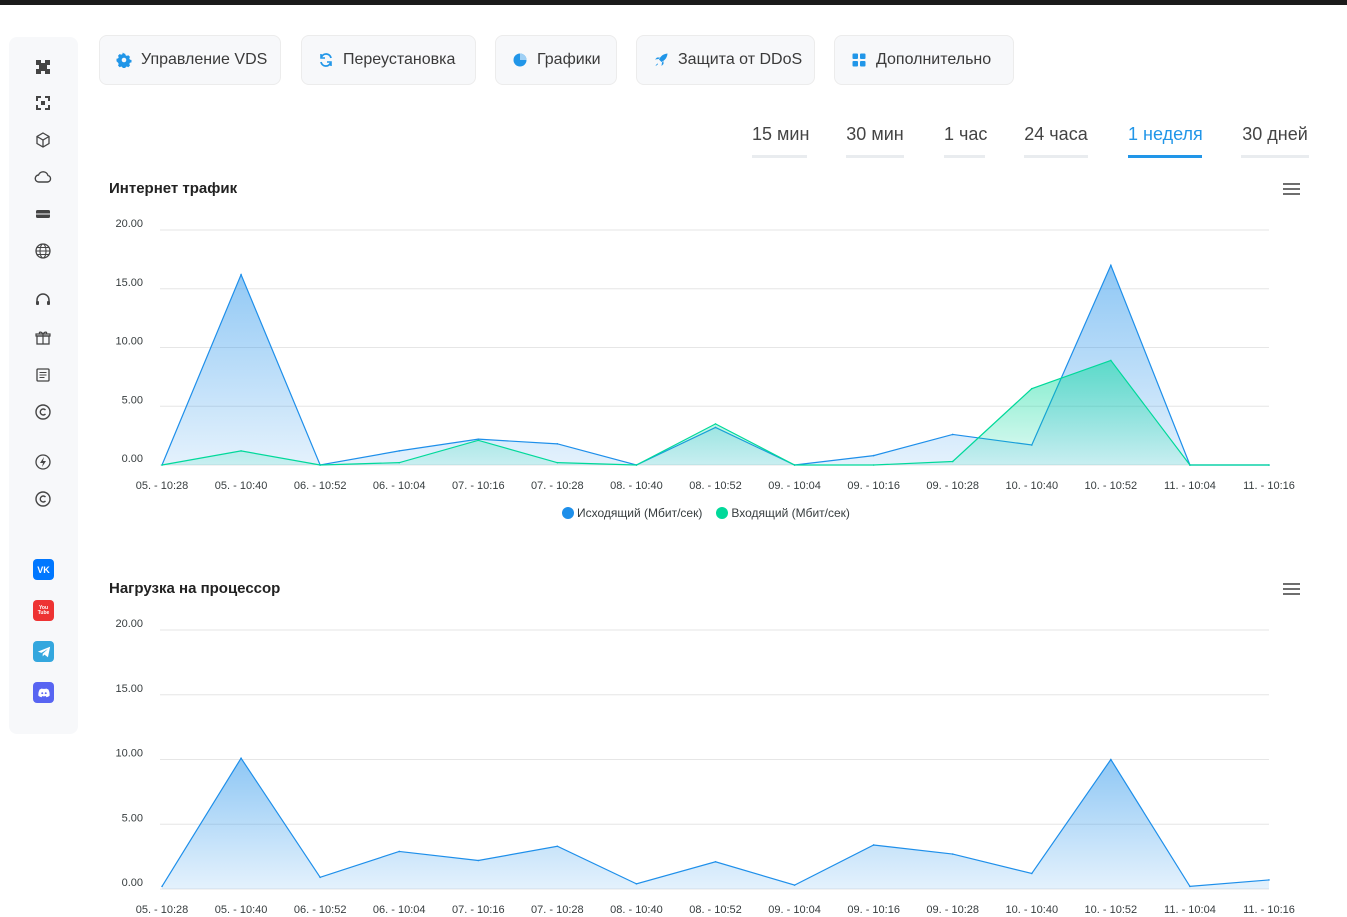 The image size is (1347, 917). Describe the element at coordinates (132, 883) in the screenshot. I see `y-tick-label: 0.00` at that location.